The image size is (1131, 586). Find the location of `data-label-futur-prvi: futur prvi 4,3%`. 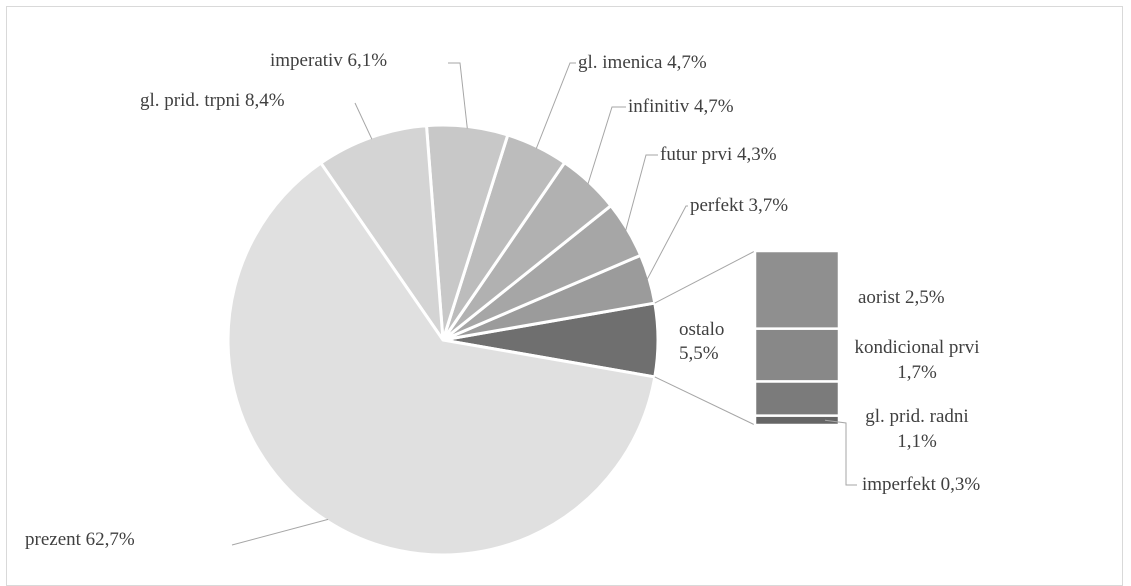

data-label-futur-prvi: futur prvi 4,3% is located at coordinates (718, 154).